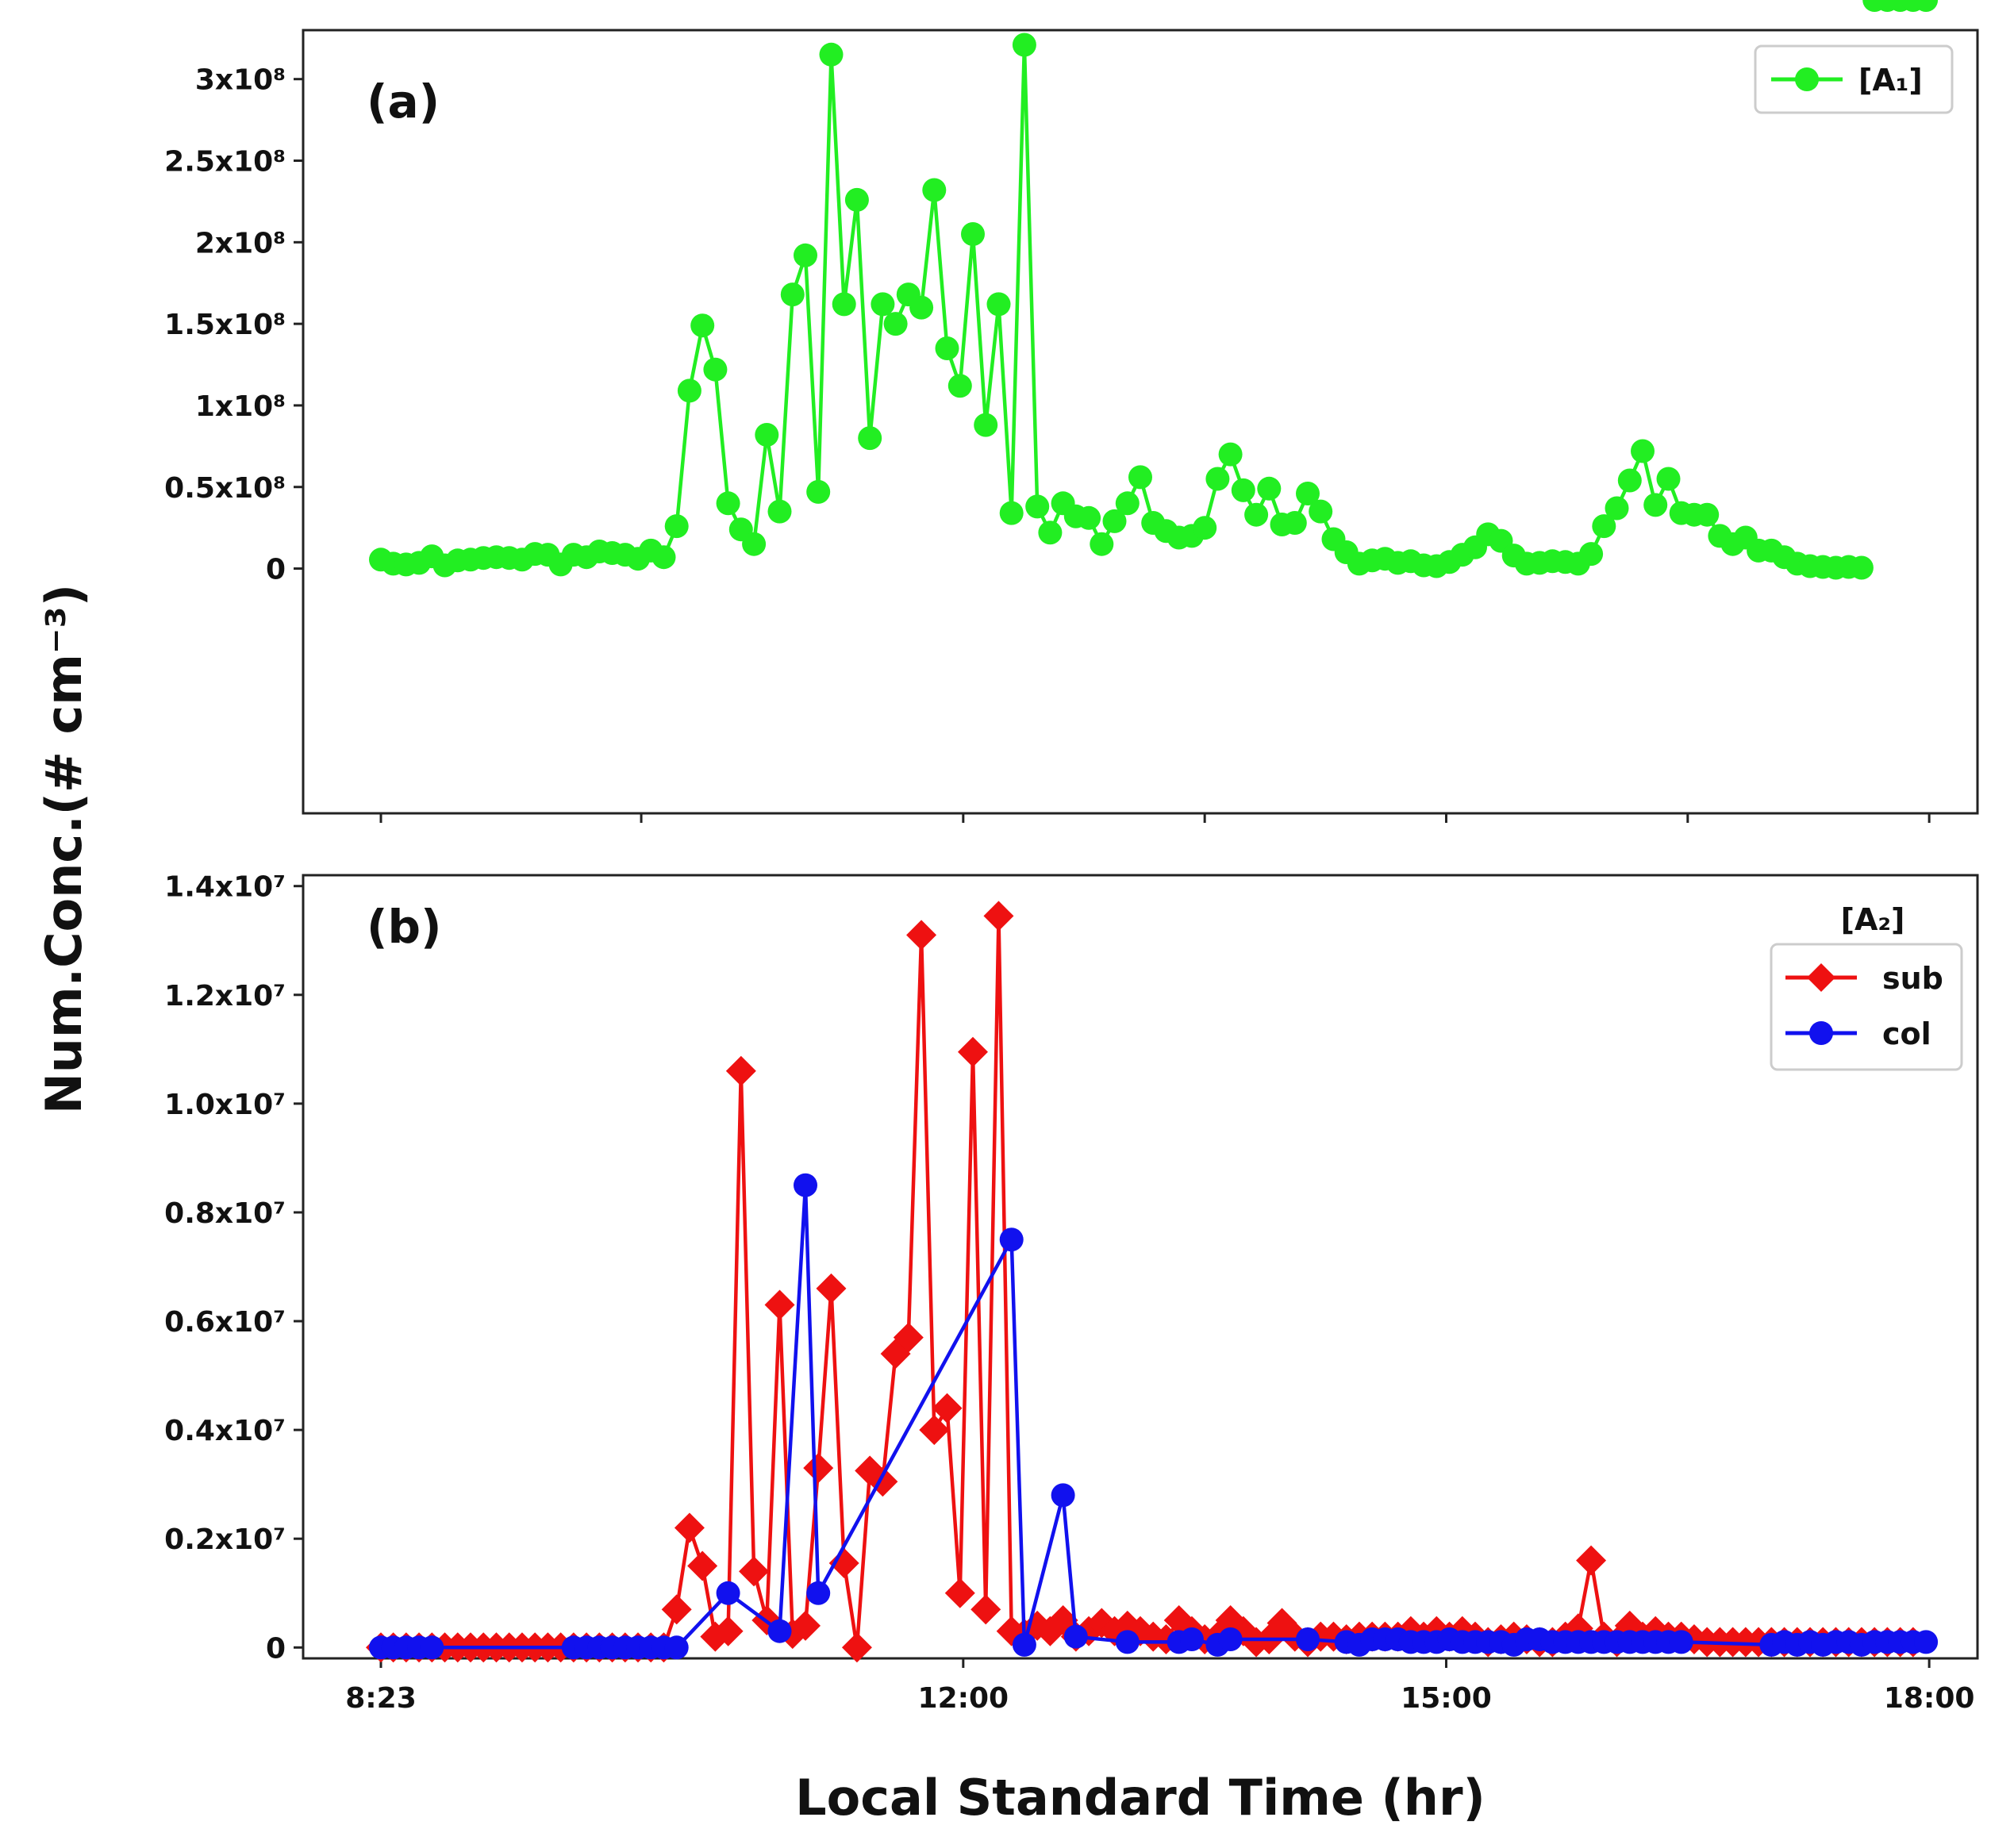  Describe the element at coordinates (225, 1322) in the screenshot. I see `y-tick-label: 0.6x10⁷` at that location.